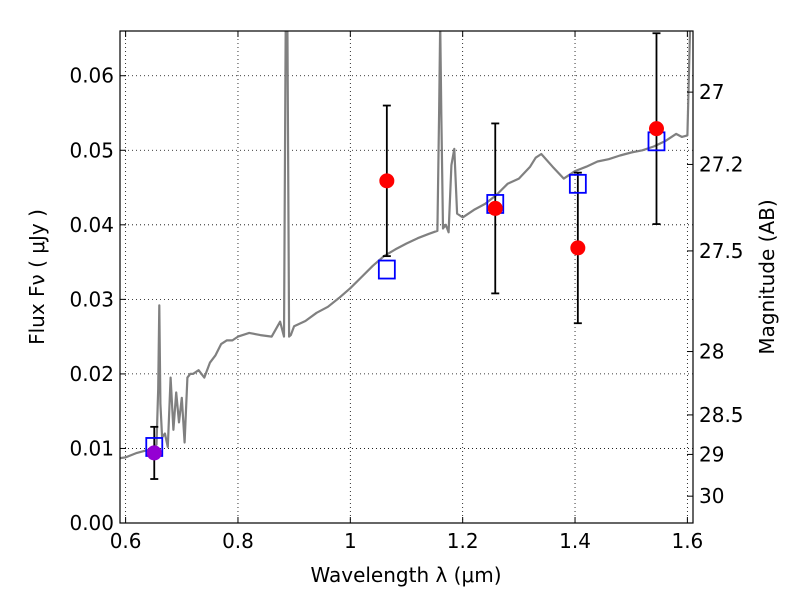 The height and width of the screenshot is (600, 800). Describe the element at coordinates (575, 541) in the screenshot. I see `x-tick-label: 1.4` at that location.